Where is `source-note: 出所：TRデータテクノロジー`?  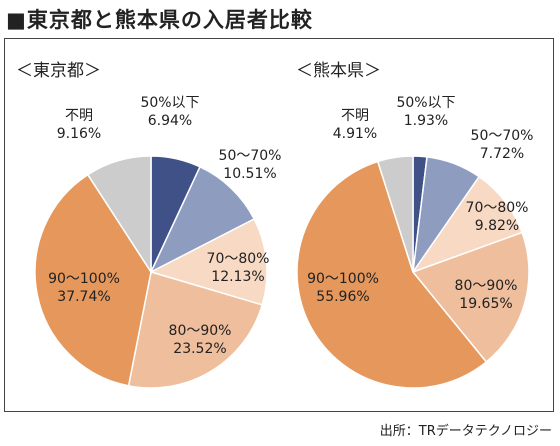 source-note: 出所：TRデータテクノロジー is located at coordinates (465, 431).